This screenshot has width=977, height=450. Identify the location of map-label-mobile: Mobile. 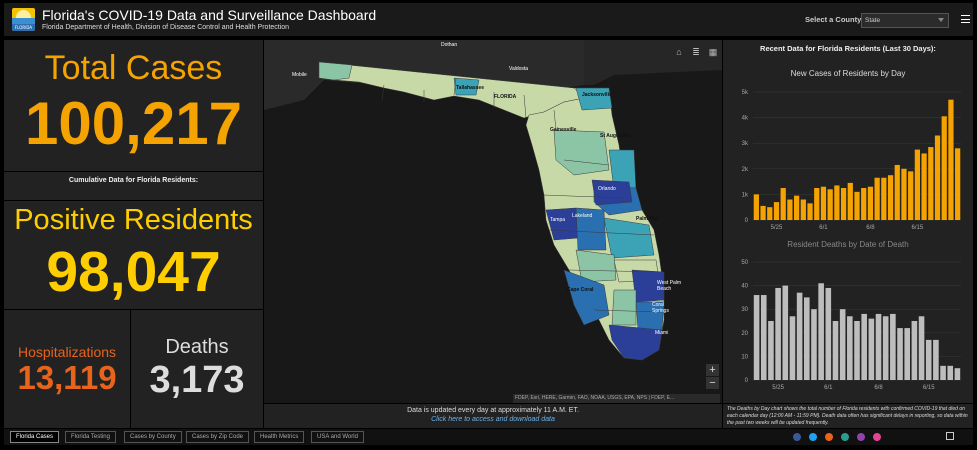
(299, 75).